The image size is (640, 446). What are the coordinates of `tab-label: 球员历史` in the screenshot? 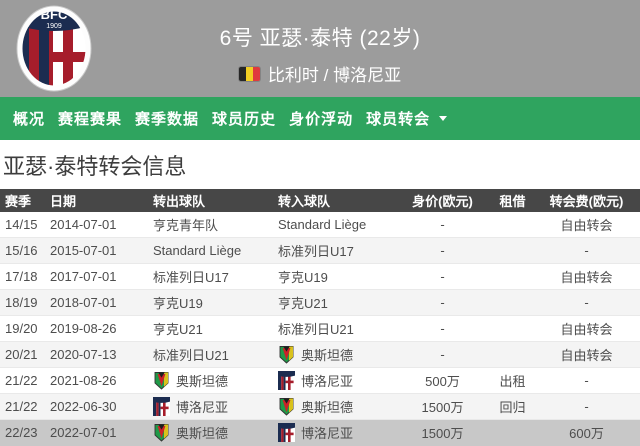 It's located at (244, 119).